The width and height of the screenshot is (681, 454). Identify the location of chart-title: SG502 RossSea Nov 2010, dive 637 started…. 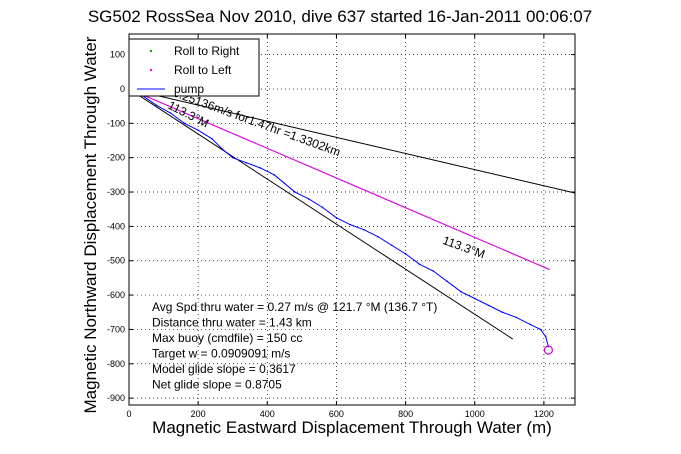
(340, 16).